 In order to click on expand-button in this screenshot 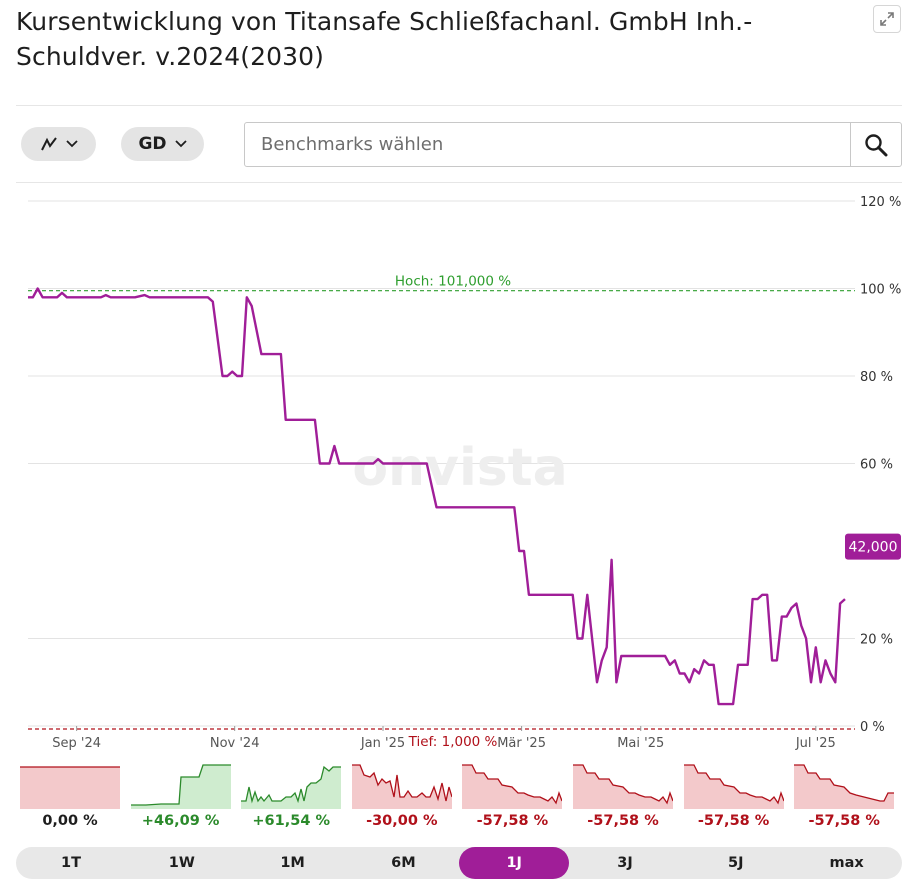, I will do `click(887, 19)`.